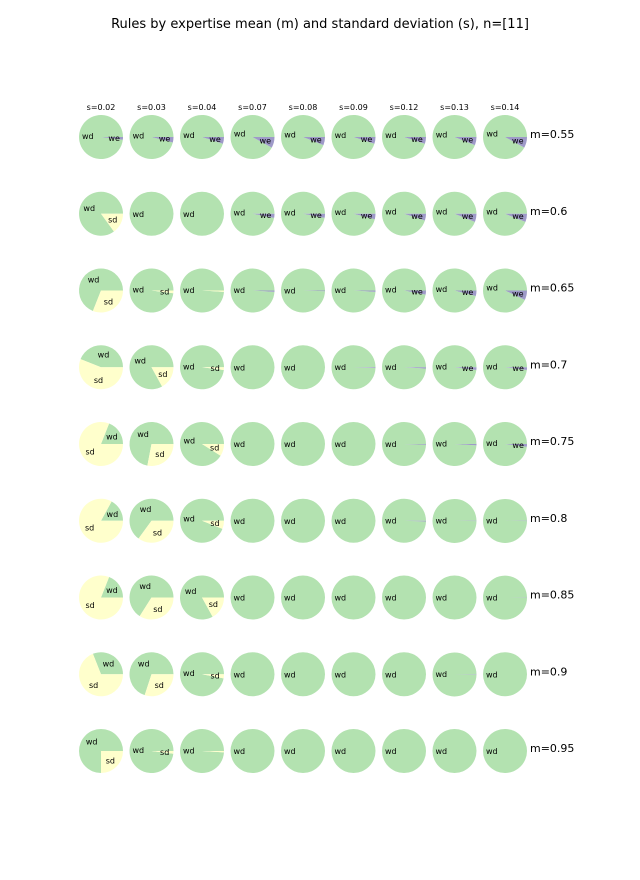 Image resolution: width=640 pixels, height=880 pixels. What do you see at coordinates (252, 107) in the screenshot?
I see `column-label: s=0.07` at bounding box center [252, 107].